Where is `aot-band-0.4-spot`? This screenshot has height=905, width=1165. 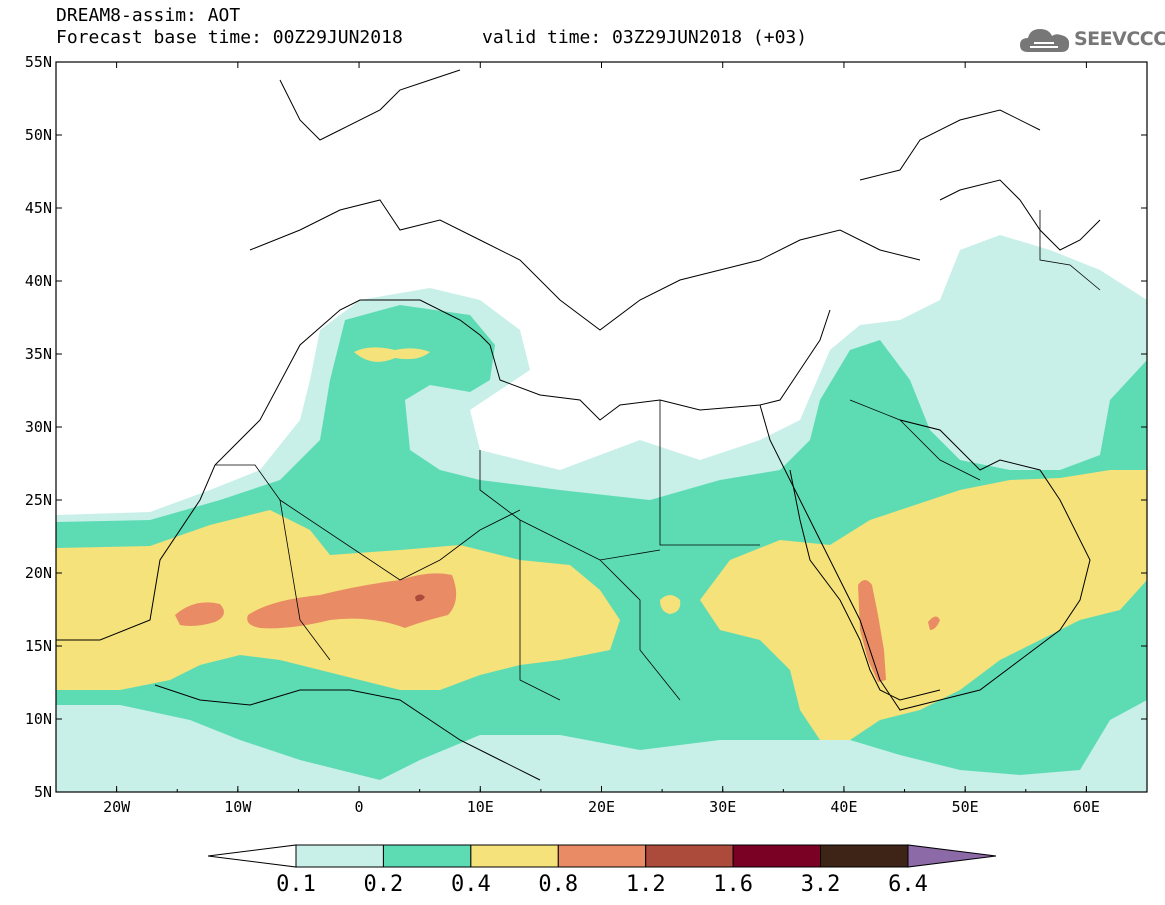 aot-band-0.4-spot is located at coordinates (670, 604).